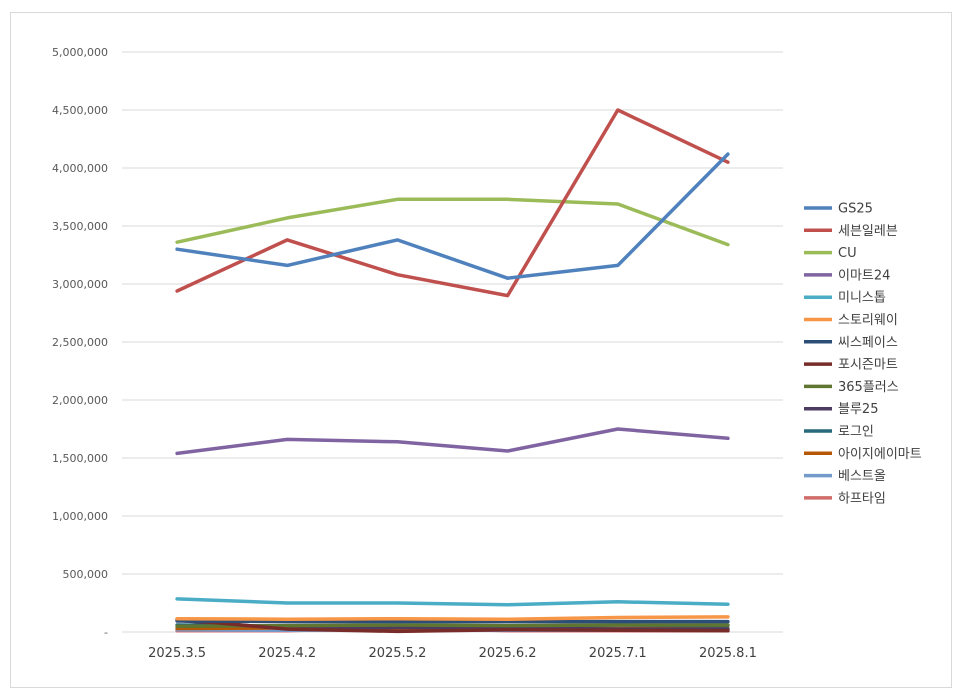 The width and height of the screenshot is (962, 700). What do you see at coordinates (862, 298) in the screenshot?
I see `legend-label: 미니스톱` at bounding box center [862, 298].